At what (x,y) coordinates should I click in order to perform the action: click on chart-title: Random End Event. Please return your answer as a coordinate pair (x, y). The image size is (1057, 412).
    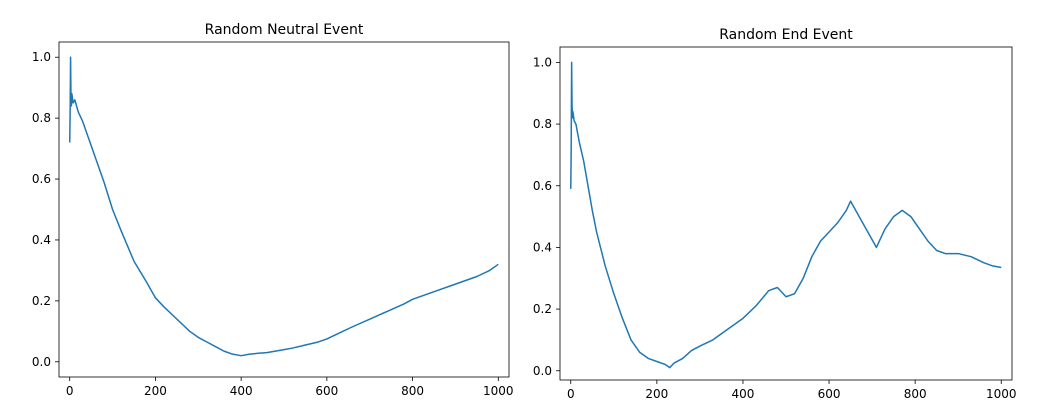
    Looking at the image, I should click on (786, 35).